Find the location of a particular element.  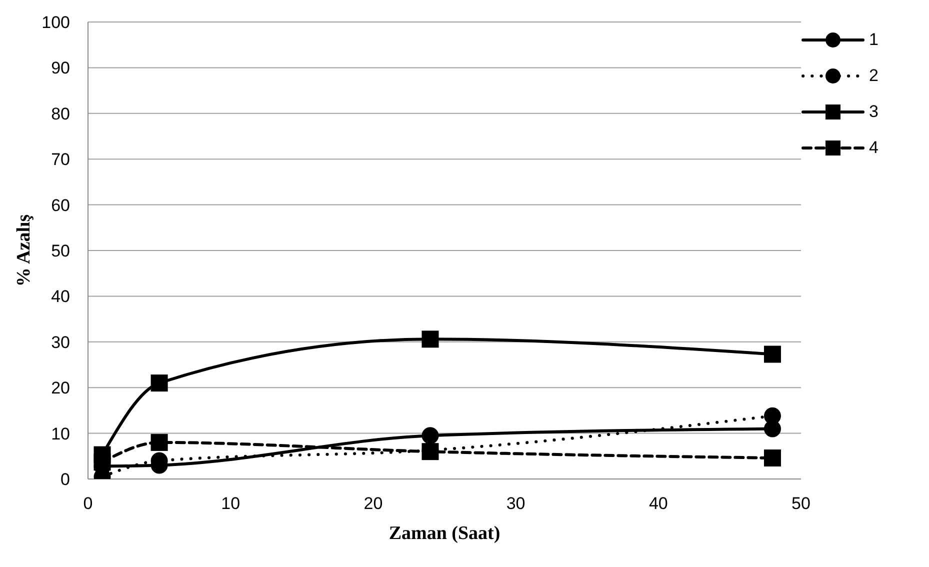

y-tick-label: 30 is located at coordinates (60, 342).